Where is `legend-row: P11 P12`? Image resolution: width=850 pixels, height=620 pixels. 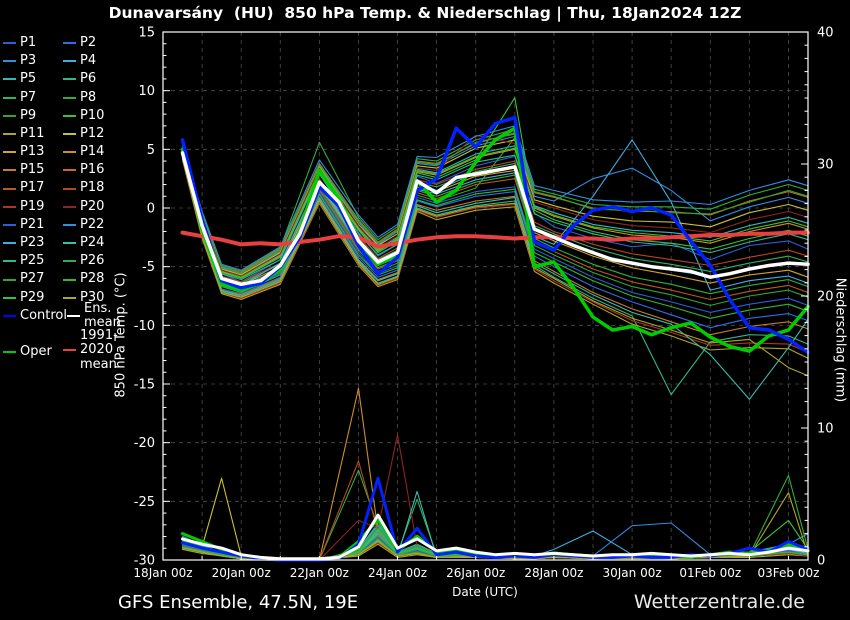
legend-row: P11 P12 is located at coordinates (65, 134).